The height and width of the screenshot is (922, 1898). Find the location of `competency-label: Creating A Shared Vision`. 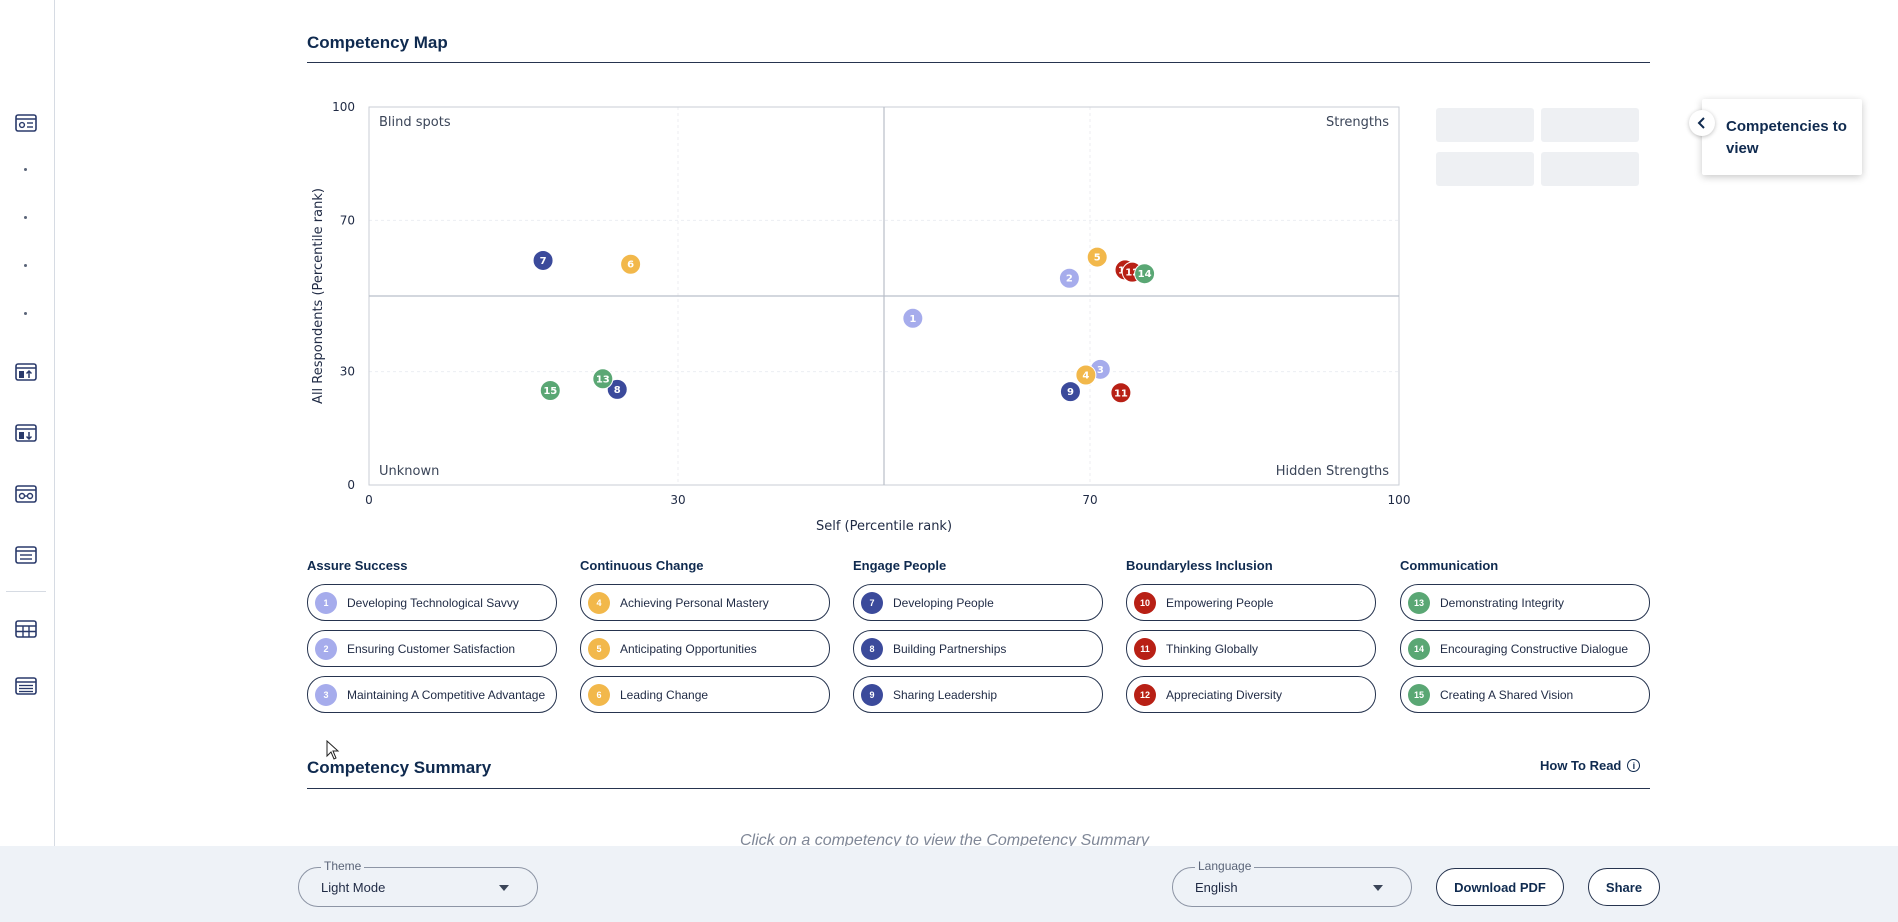

competency-label: Creating A Shared Vision is located at coordinates (1507, 694).